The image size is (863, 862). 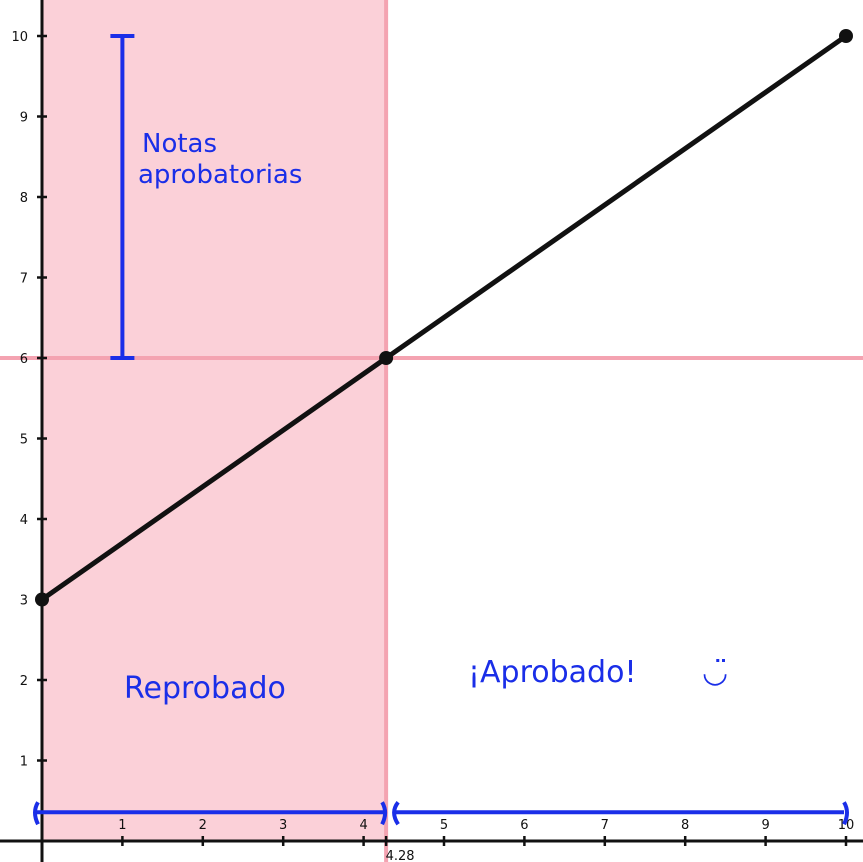 What do you see at coordinates (19, 37) in the screenshot?
I see `y-tick-label: 10` at bounding box center [19, 37].